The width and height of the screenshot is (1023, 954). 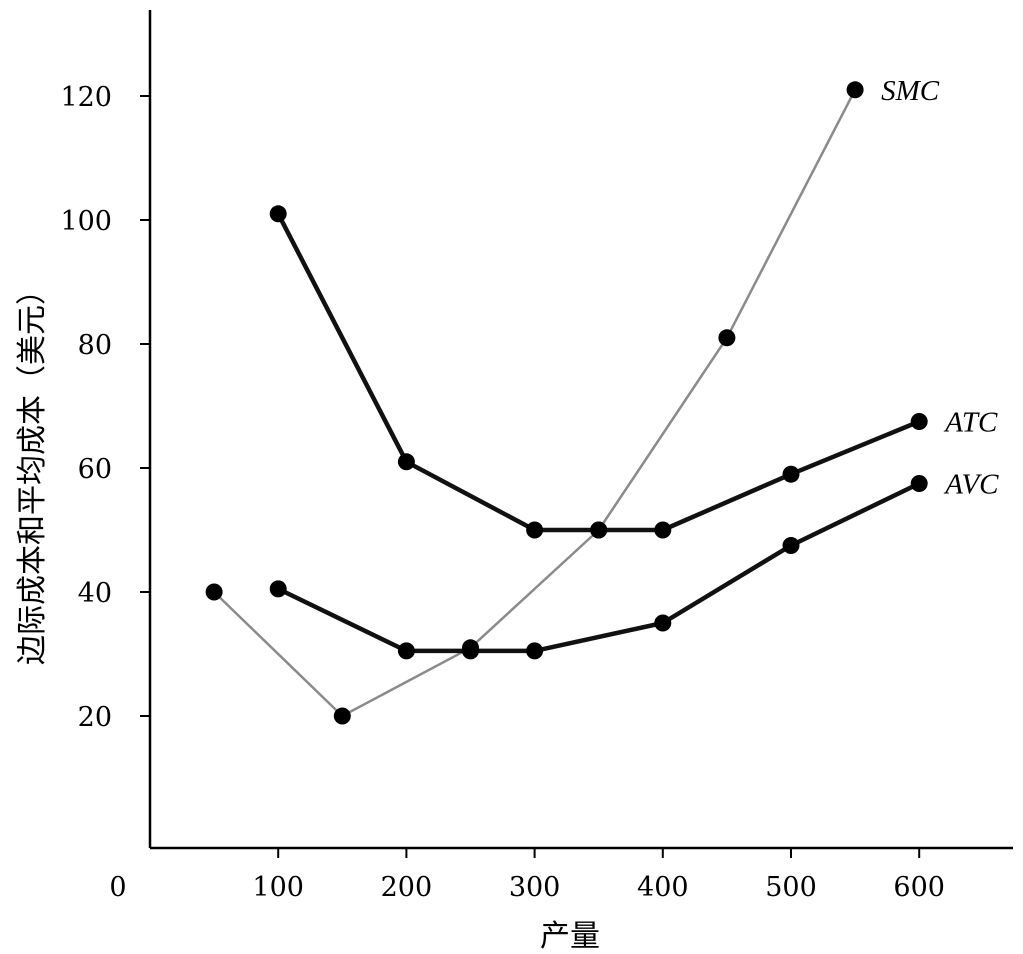 I want to click on y-tick-label-40: 40, so click(x=95, y=593).